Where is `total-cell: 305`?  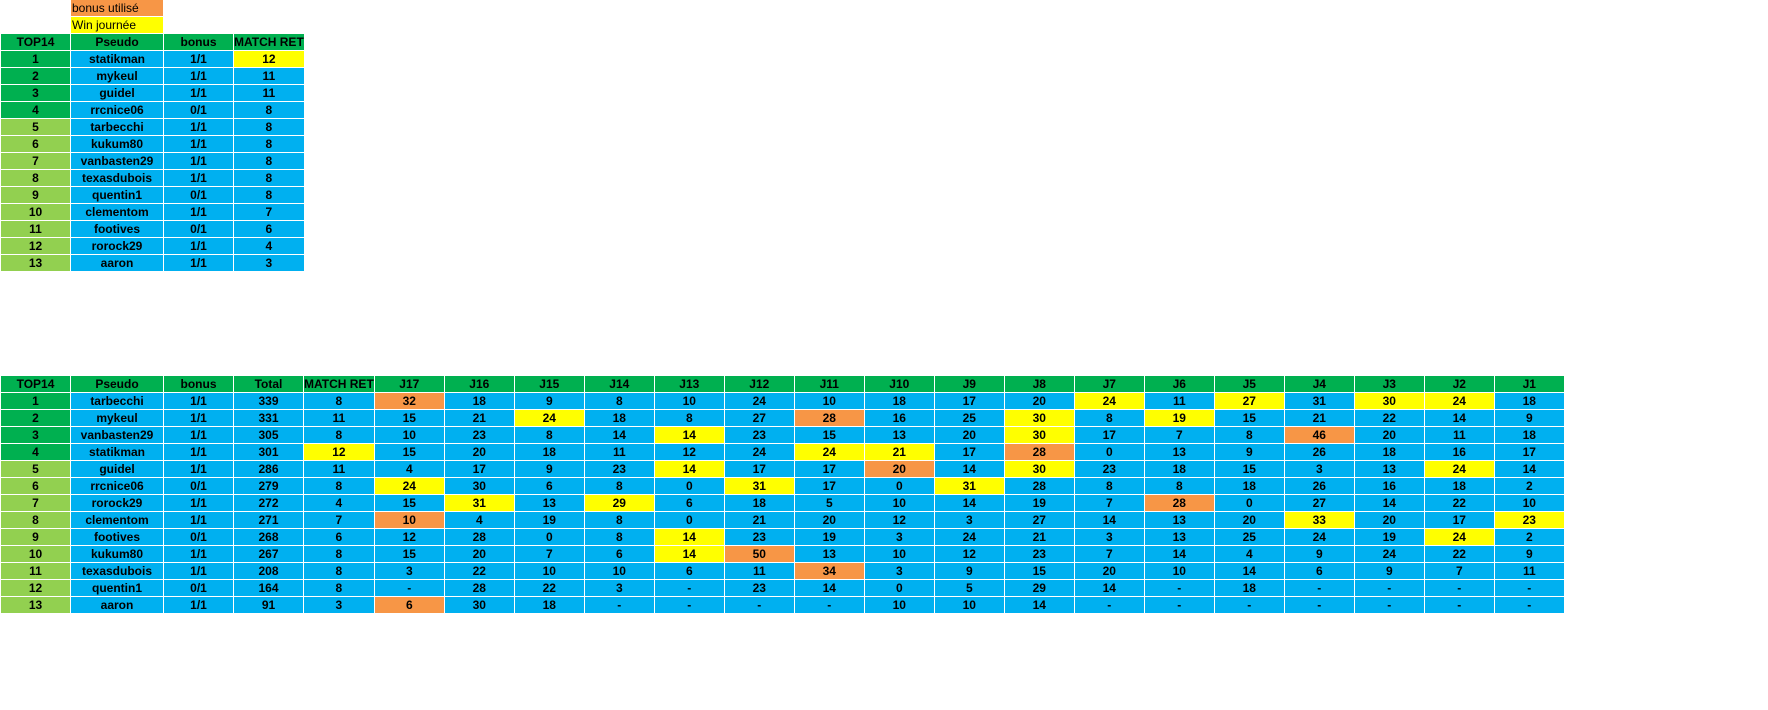
total-cell: 305 is located at coordinates (268, 435).